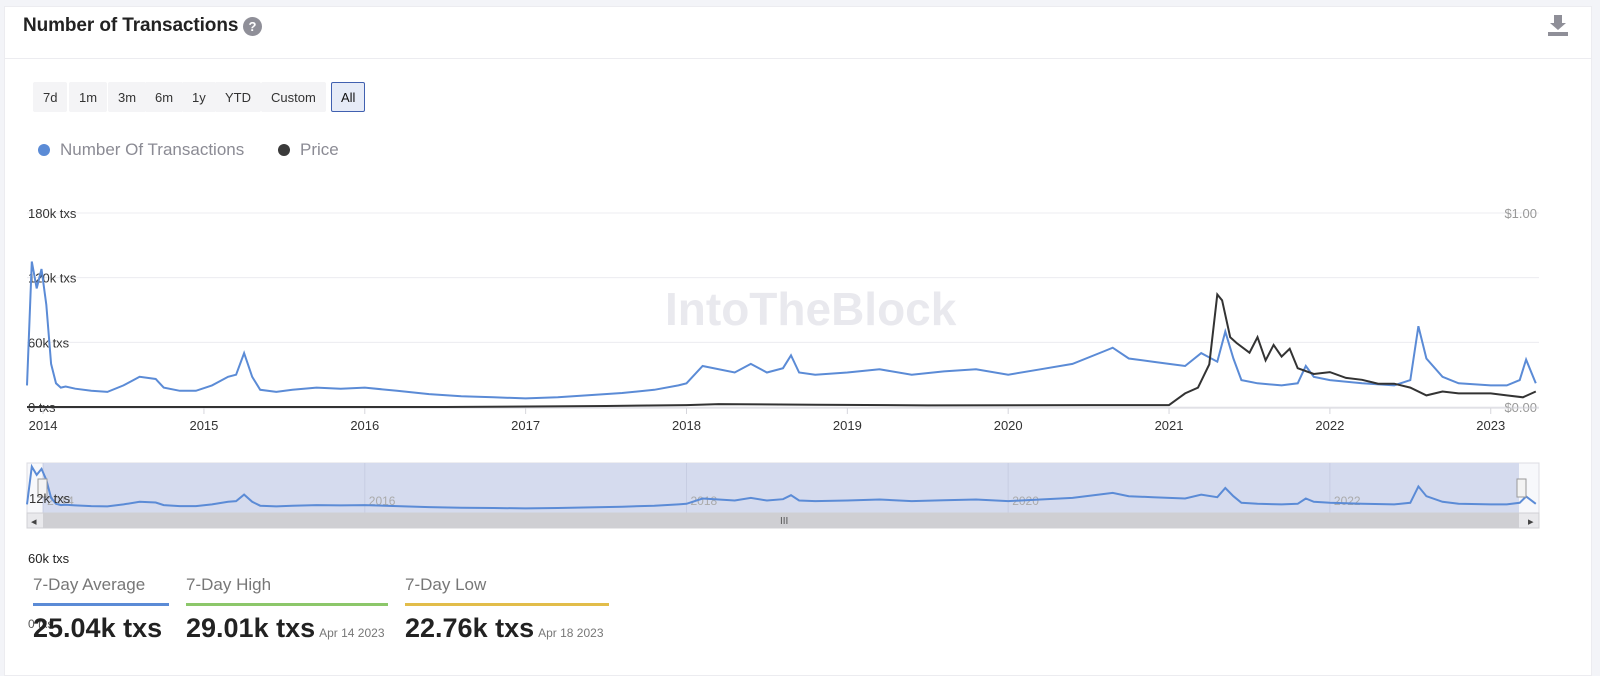  What do you see at coordinates (43, 425) in the screenshot?
I see `x-tick-label: 2014` at bounding box center [43, 425].